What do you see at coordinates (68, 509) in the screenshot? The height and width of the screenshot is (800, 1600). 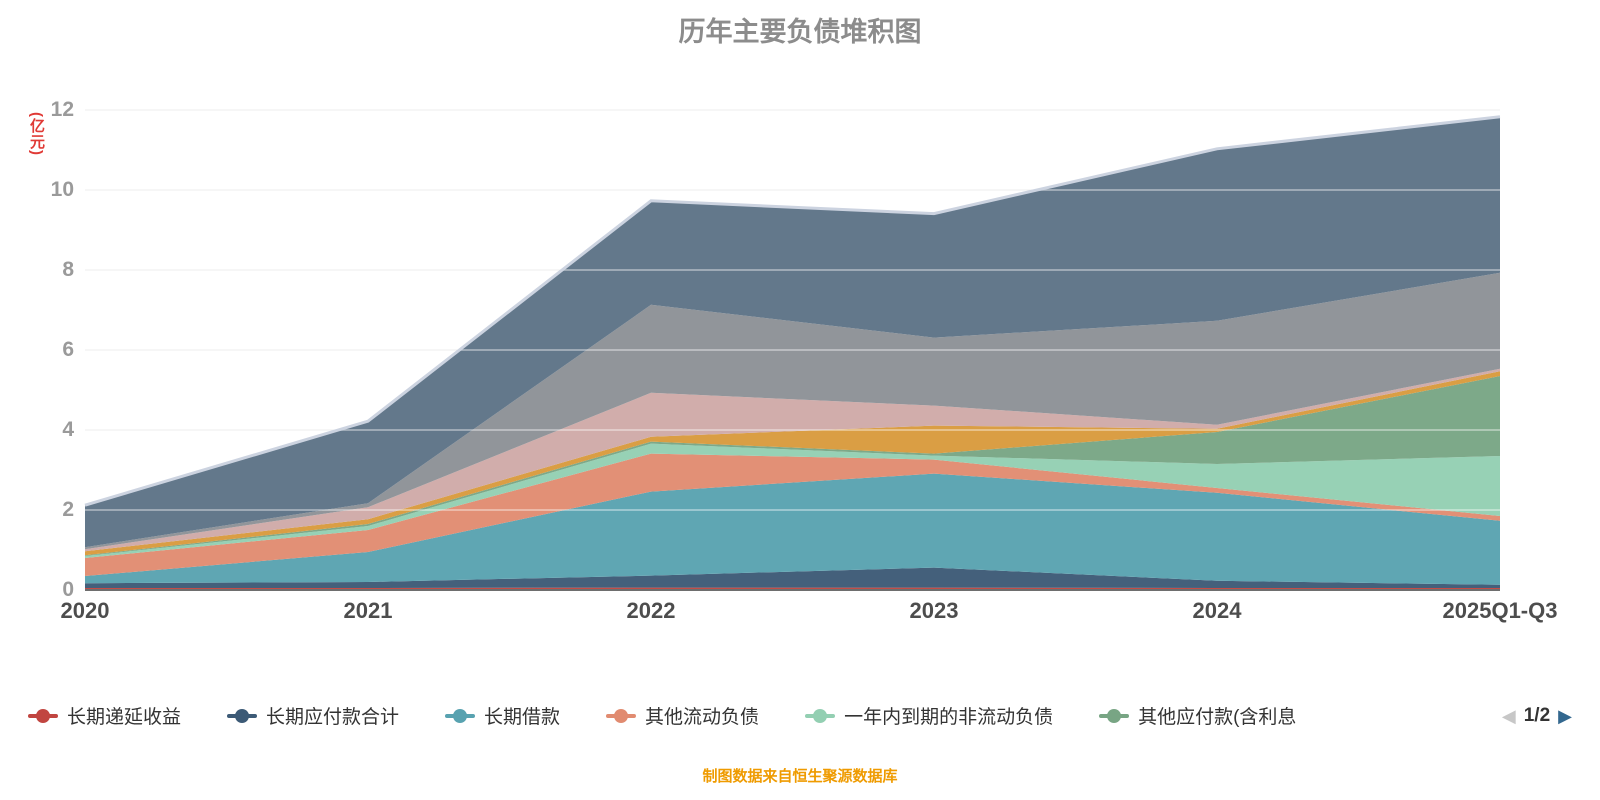 I see `y-tick-label: 2` at bounding box center [68, 509].